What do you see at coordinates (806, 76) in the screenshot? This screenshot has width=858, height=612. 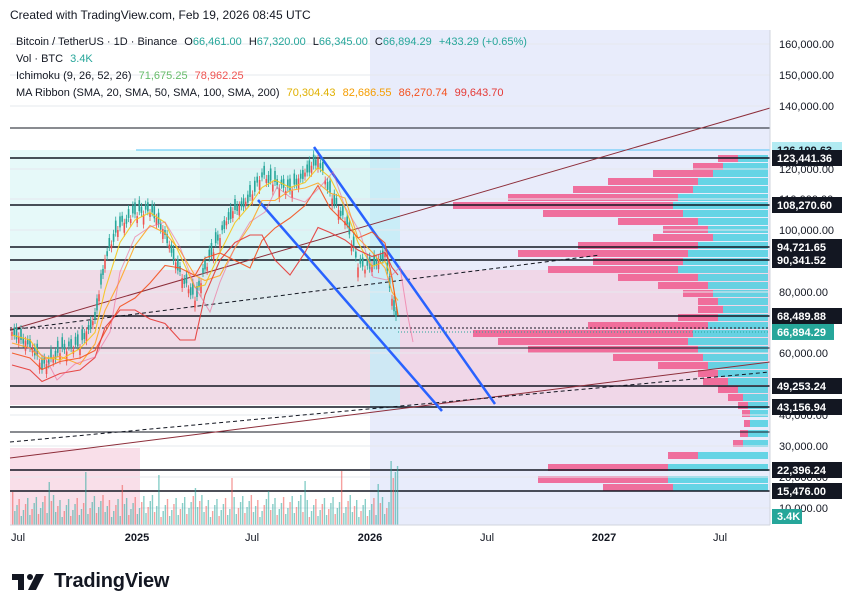 I see `price-tick-label: 150,000.00` at bounding box center [806, 76].